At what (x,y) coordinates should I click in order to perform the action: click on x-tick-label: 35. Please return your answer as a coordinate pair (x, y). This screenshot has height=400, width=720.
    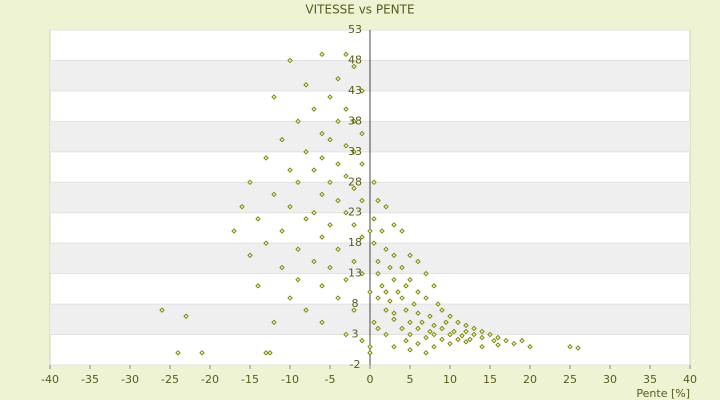
    Looking at the image, I should click on (650, 379).